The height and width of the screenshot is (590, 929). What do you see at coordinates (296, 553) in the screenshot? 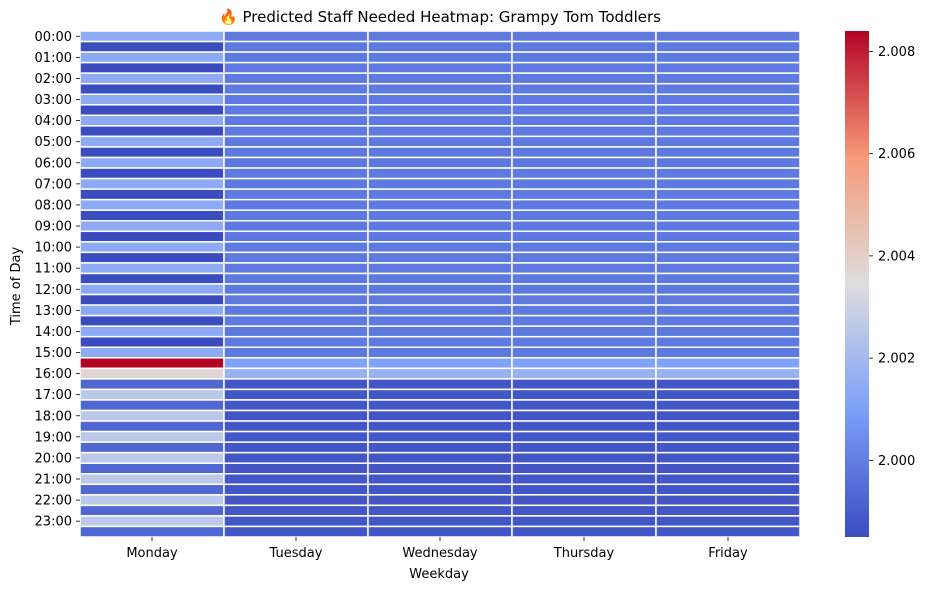
I see `x-tick-label: Tuesday` at bounding box center [296, 553].